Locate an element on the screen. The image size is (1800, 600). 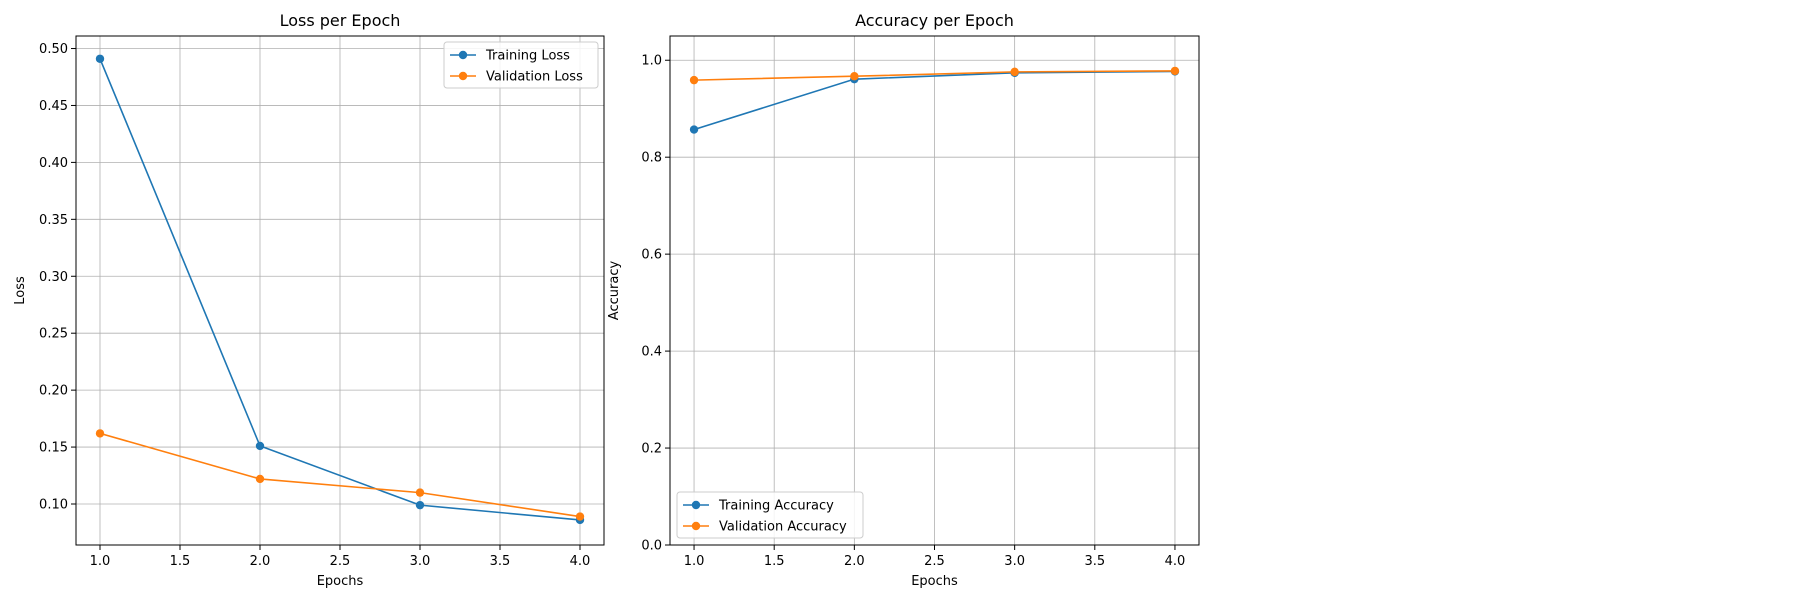
accuracy-x-tick-label: 3.5 is located at coordinates (1094, 561).